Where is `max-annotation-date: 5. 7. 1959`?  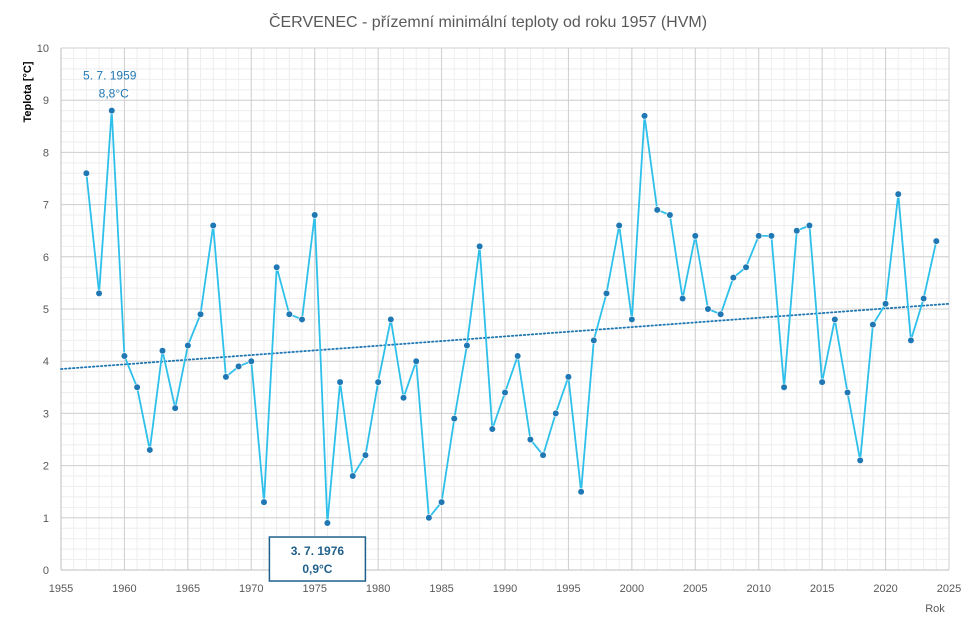 max-annotation-date: 5. 7. 1959 is located at coordinates (110, 76).